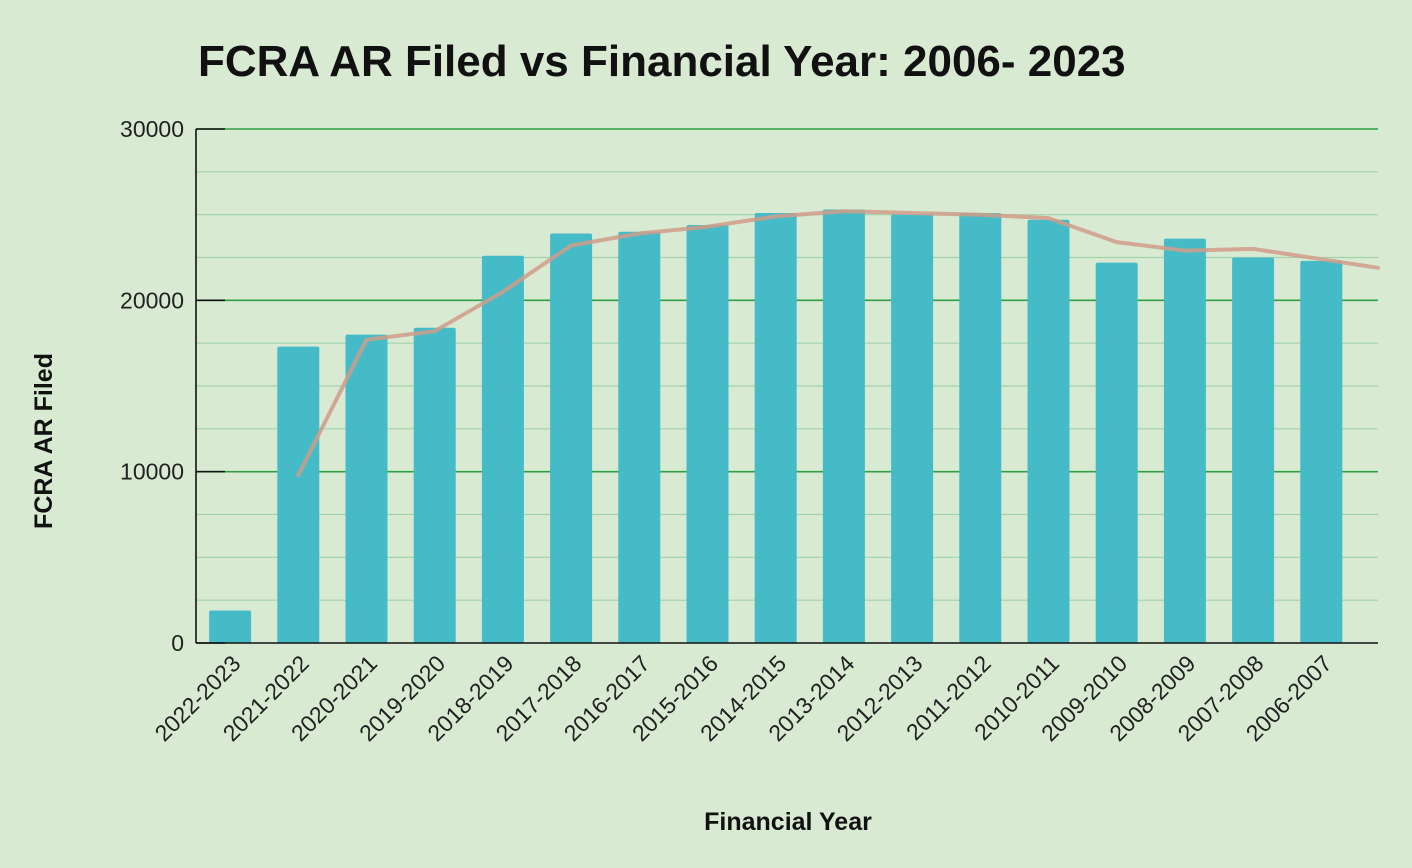  What do you see at coordinates (152, 472) in the screenshot?
I see `y-tick-label: 10000` at bounding box center [152, 472].